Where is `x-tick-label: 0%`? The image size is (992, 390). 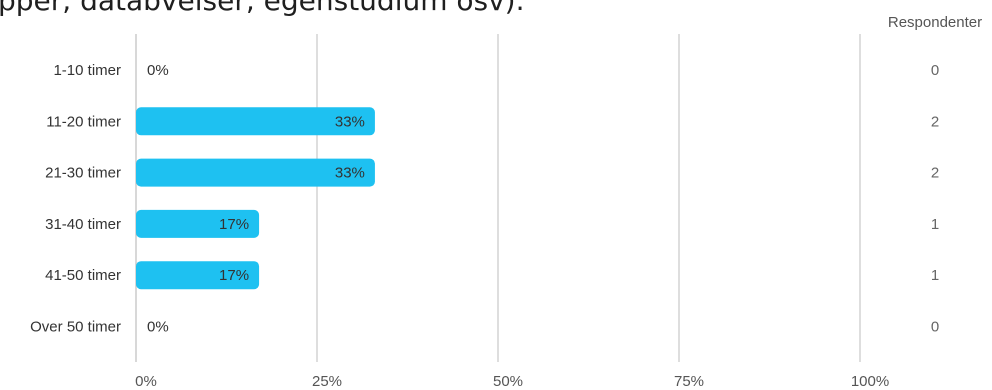 x-tick-label: 0% is located at coordinates (146, 381).